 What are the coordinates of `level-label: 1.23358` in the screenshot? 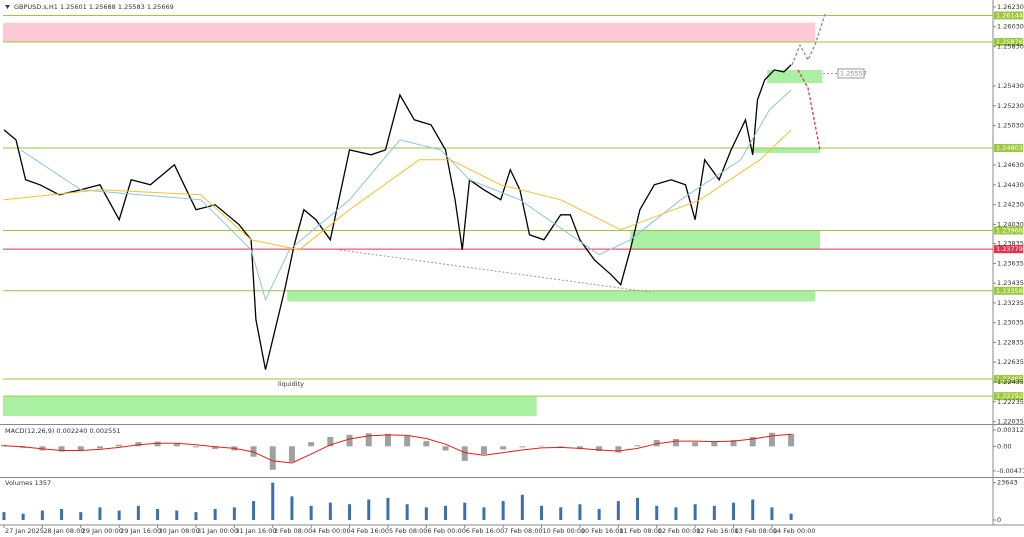 It's located at (1009, 291).